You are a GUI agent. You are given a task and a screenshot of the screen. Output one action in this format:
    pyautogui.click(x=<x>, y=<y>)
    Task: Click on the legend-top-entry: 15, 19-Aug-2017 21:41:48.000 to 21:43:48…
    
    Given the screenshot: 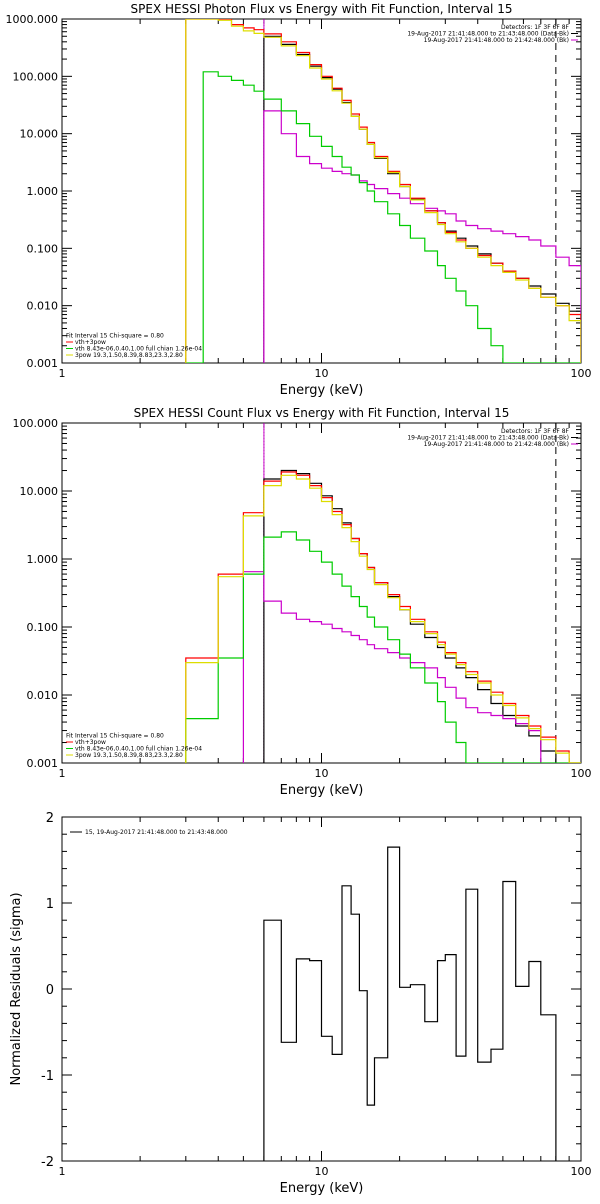 What is the action you would take?
    pyautogui.click(x=156, y=832)
    